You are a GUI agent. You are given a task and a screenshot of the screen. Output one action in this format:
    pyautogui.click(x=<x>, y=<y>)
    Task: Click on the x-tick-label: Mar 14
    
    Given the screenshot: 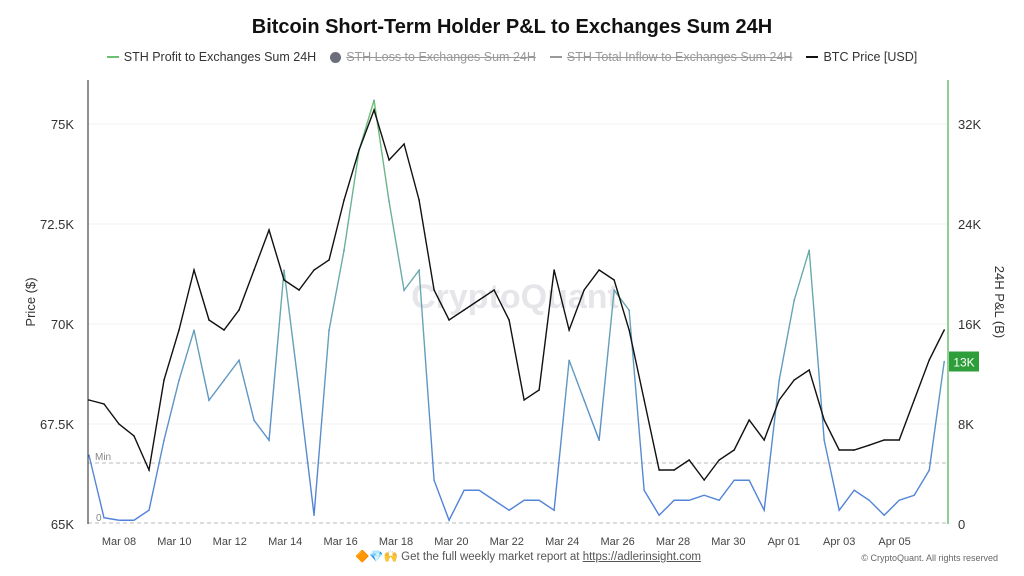 What is the action you would take?
    pyautogui.click(x=285, y=542)
    